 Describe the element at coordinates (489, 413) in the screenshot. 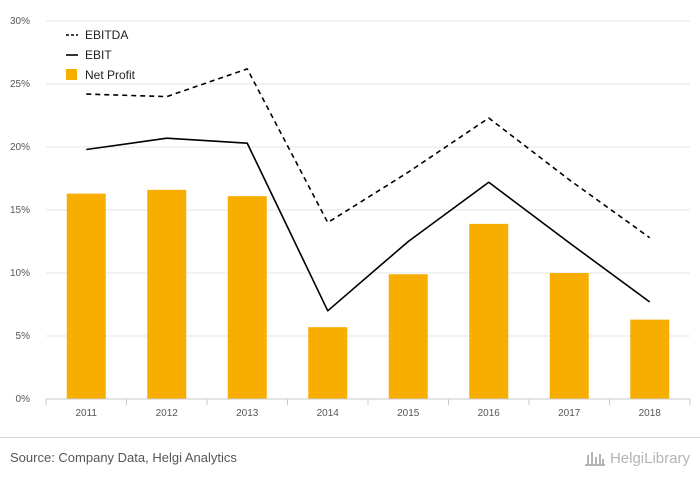

I see `x-tick-label: 2016` at that location.